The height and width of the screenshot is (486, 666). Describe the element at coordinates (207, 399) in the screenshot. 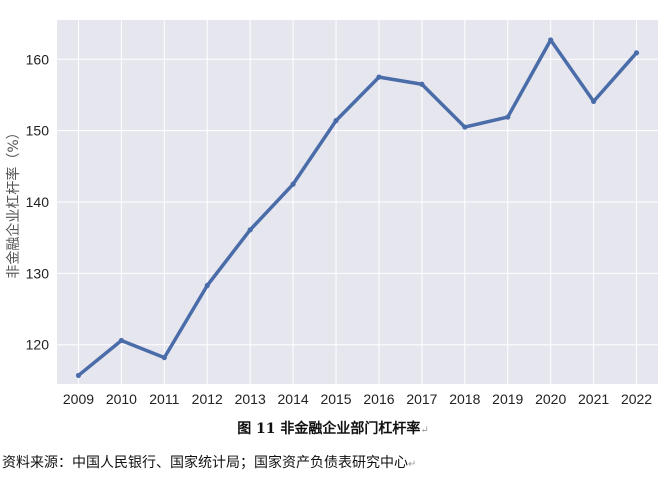

I see `x-tick-label: 2012` at that location.